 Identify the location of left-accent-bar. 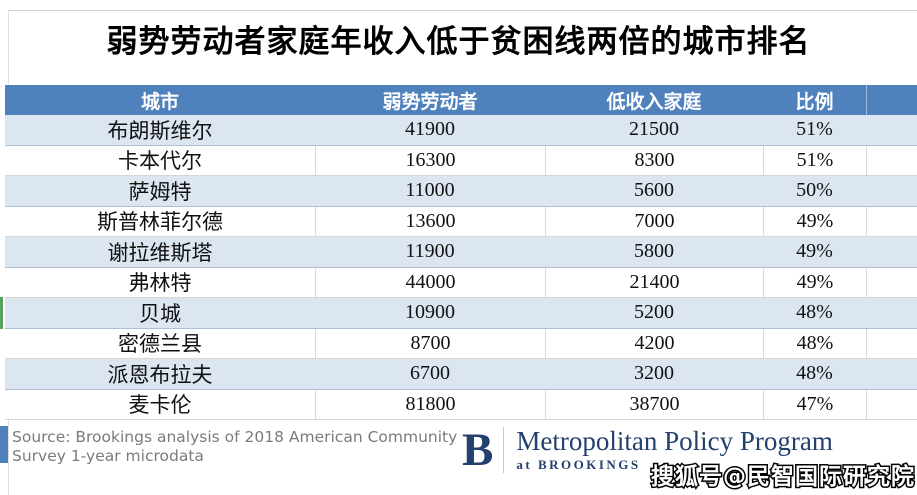
(4, 444).